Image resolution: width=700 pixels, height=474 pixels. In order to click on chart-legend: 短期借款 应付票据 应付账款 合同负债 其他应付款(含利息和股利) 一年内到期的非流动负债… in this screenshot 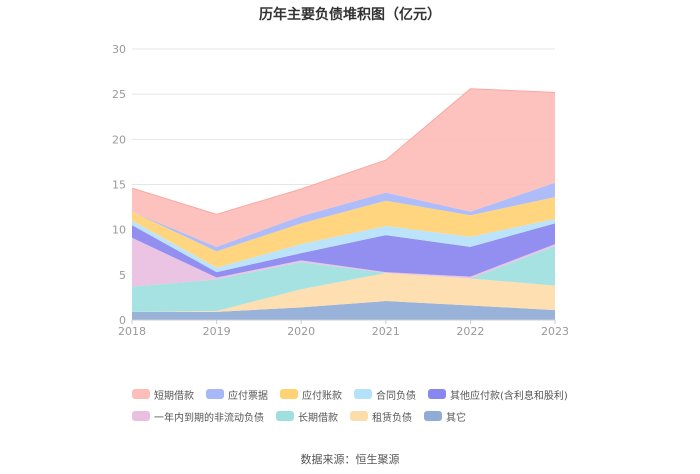, I will do `click(357, 405)`.